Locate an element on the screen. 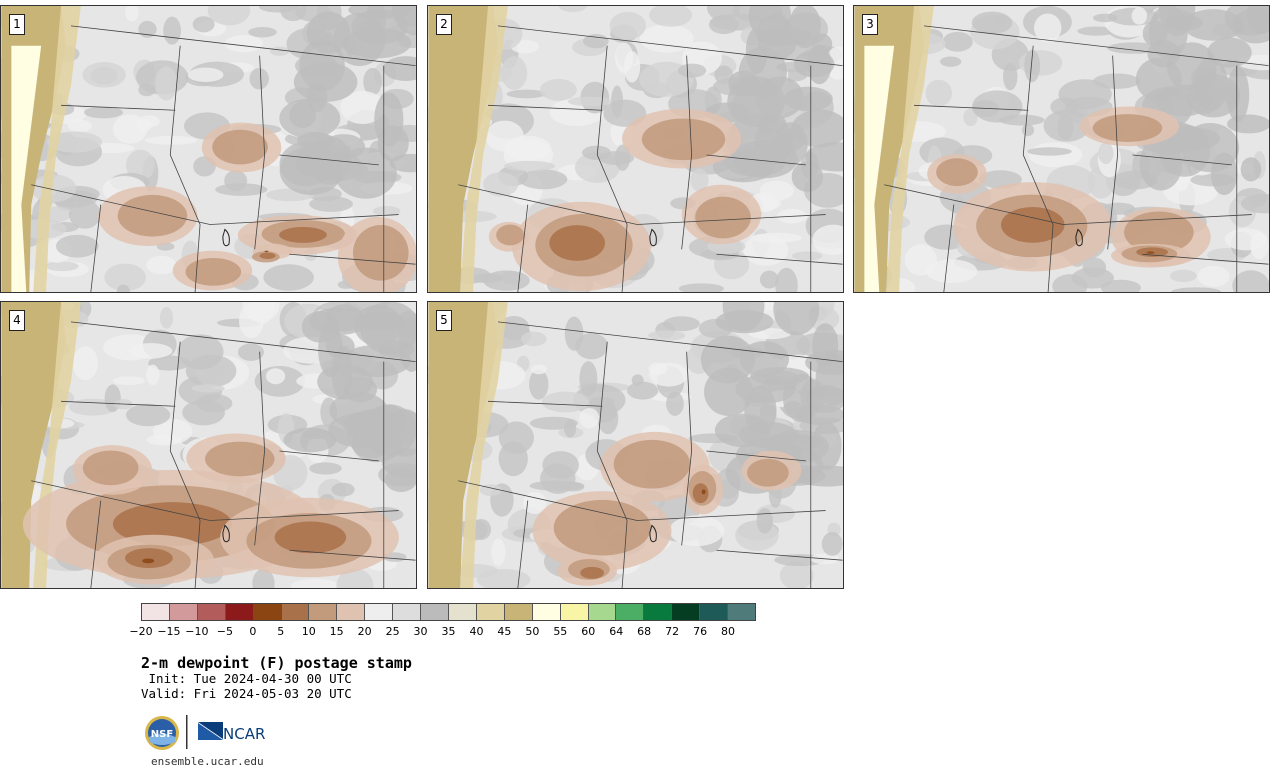  panel-number-1: 1 is located at coordinates (17, 24).